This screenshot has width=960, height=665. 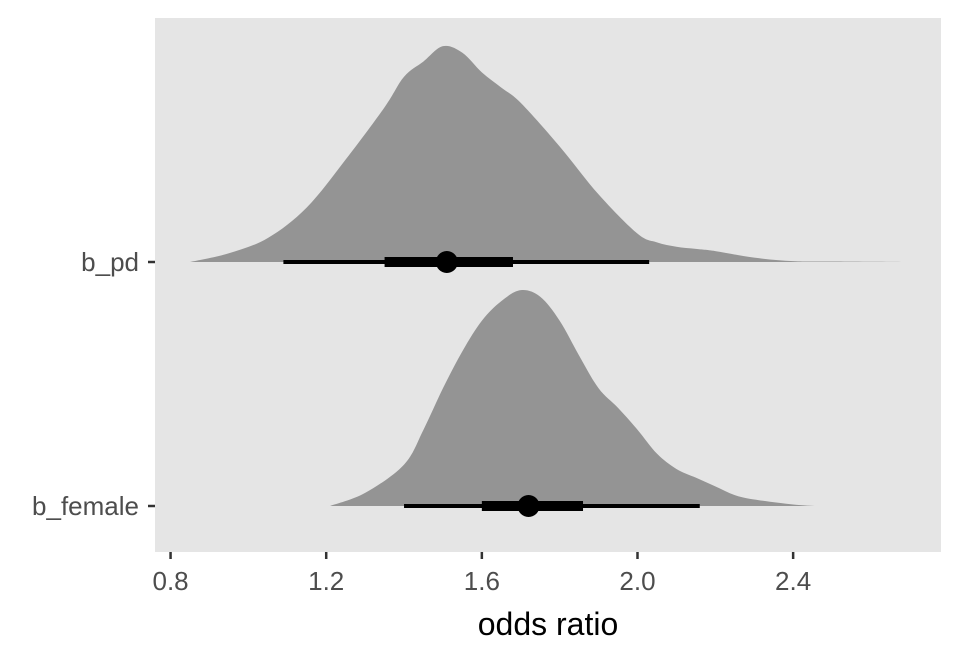 I want to click on y-tick-label-b-female: b_female, so click(x=85, y=506).